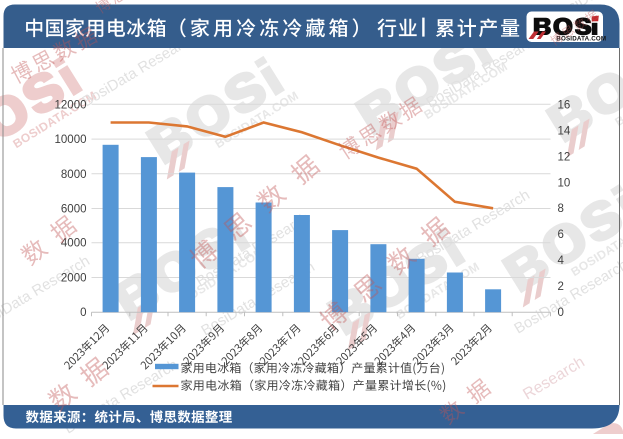 Image resolution: width=623 pixels, height=439 pixels. Describe the element at coordinates (561, 287) in the screenshot. I see `svg-text: 2` at that location.